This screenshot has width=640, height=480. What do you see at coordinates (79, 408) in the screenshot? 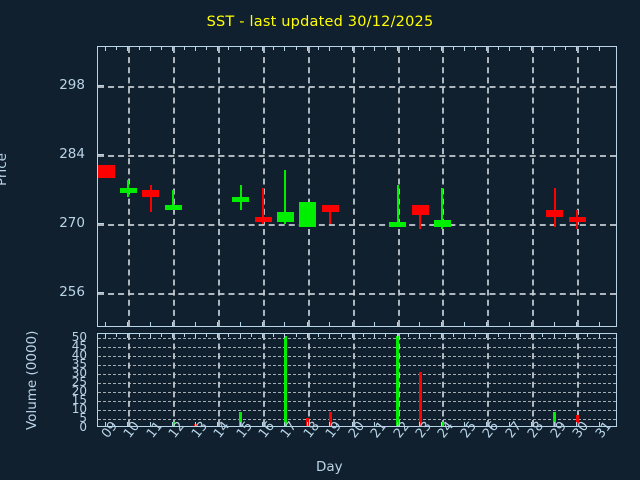
I see `volume-axis-tick-label: 10` at bounding box center [79, 408].